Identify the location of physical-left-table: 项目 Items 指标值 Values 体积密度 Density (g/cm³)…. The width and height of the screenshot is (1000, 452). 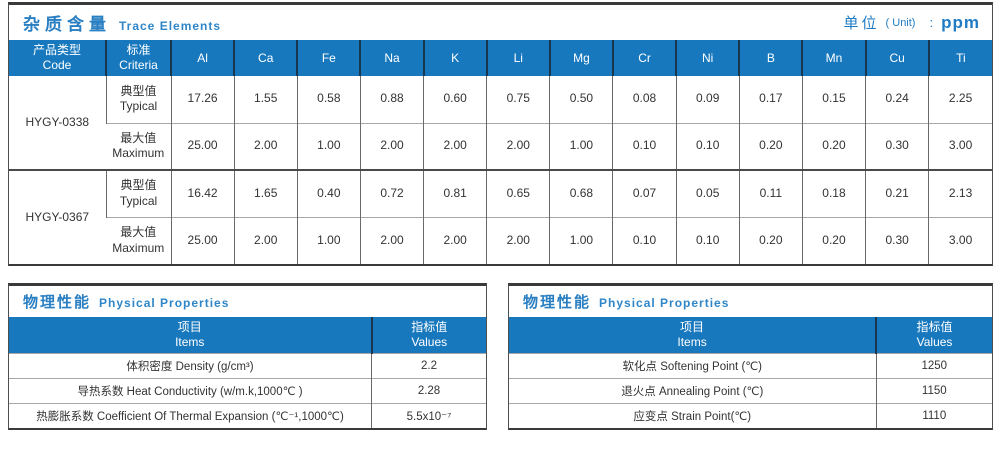
(247, 372).